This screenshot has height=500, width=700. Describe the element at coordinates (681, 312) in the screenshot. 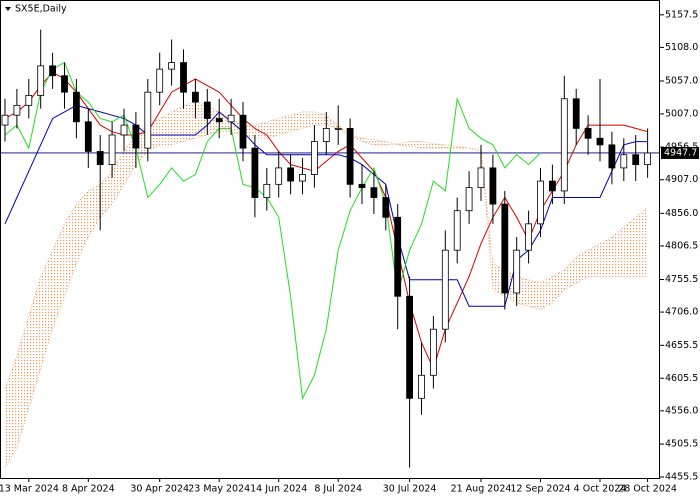

I see `y-tick-label: 4706.0` at that location.